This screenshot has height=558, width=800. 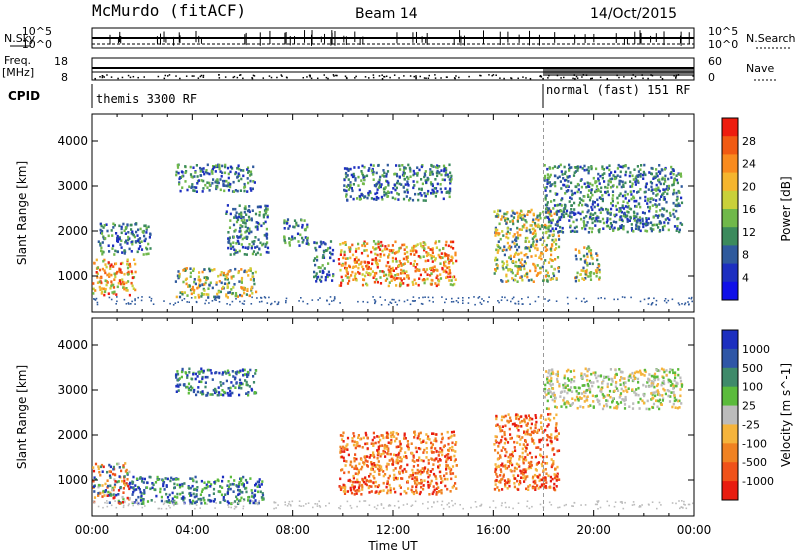 I want to click on colorbar-tick-label: -100, so click(x=754, y=443).